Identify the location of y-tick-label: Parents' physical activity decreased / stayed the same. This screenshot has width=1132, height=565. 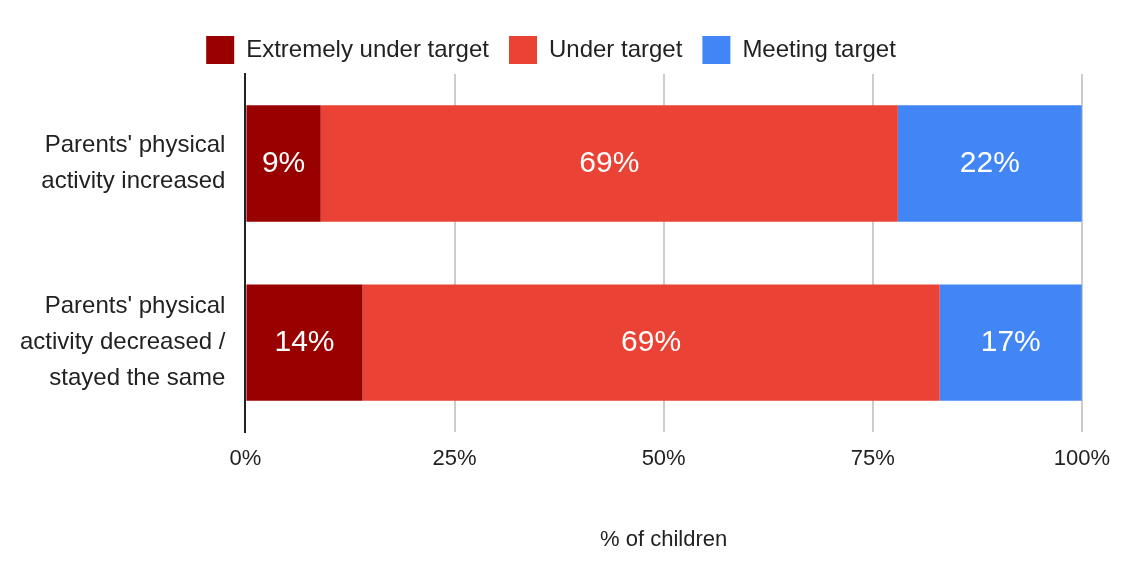
(122, 341).